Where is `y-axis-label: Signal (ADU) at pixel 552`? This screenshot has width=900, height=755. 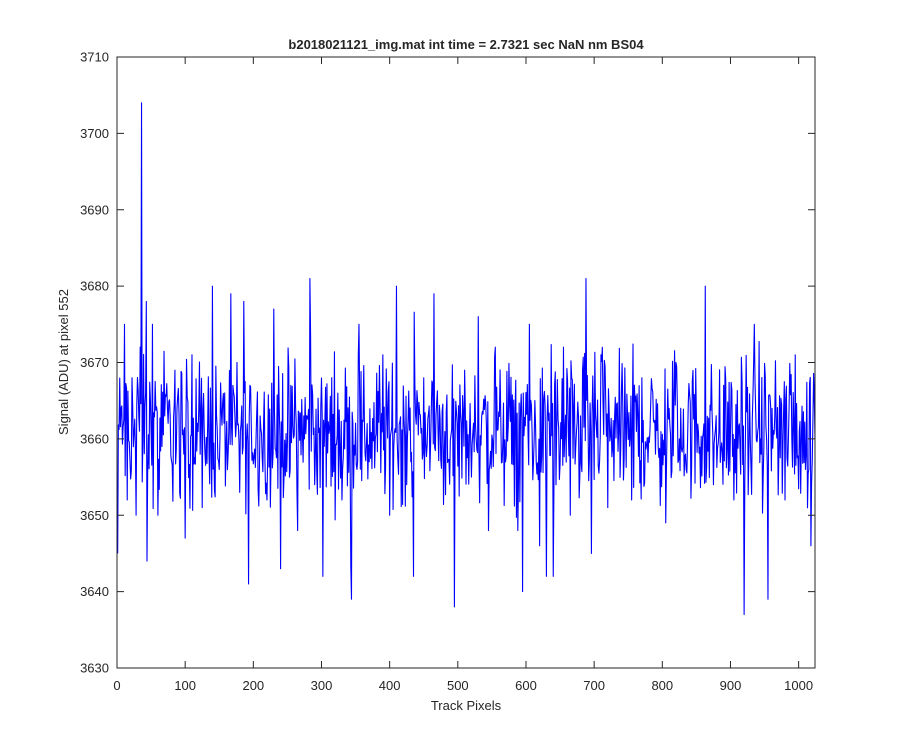 y-axis-label: Signal (ADU) at pixel 552 is located at coordinates (63, 362).